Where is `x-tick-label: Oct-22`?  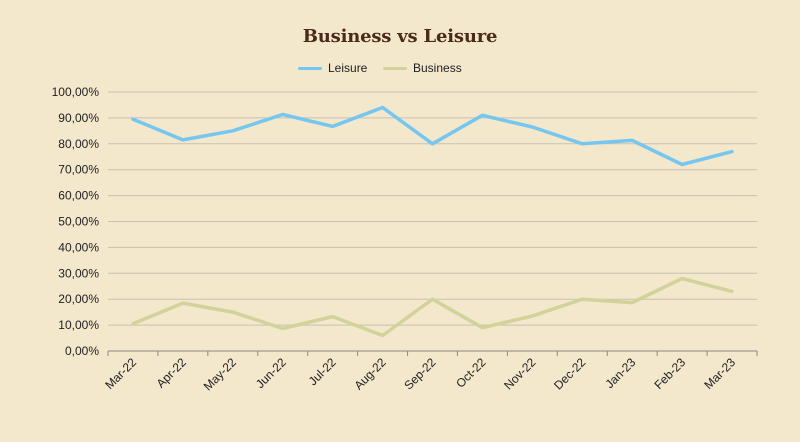 x-tick-label: Oct-22 is located at coordinates (471, 373).